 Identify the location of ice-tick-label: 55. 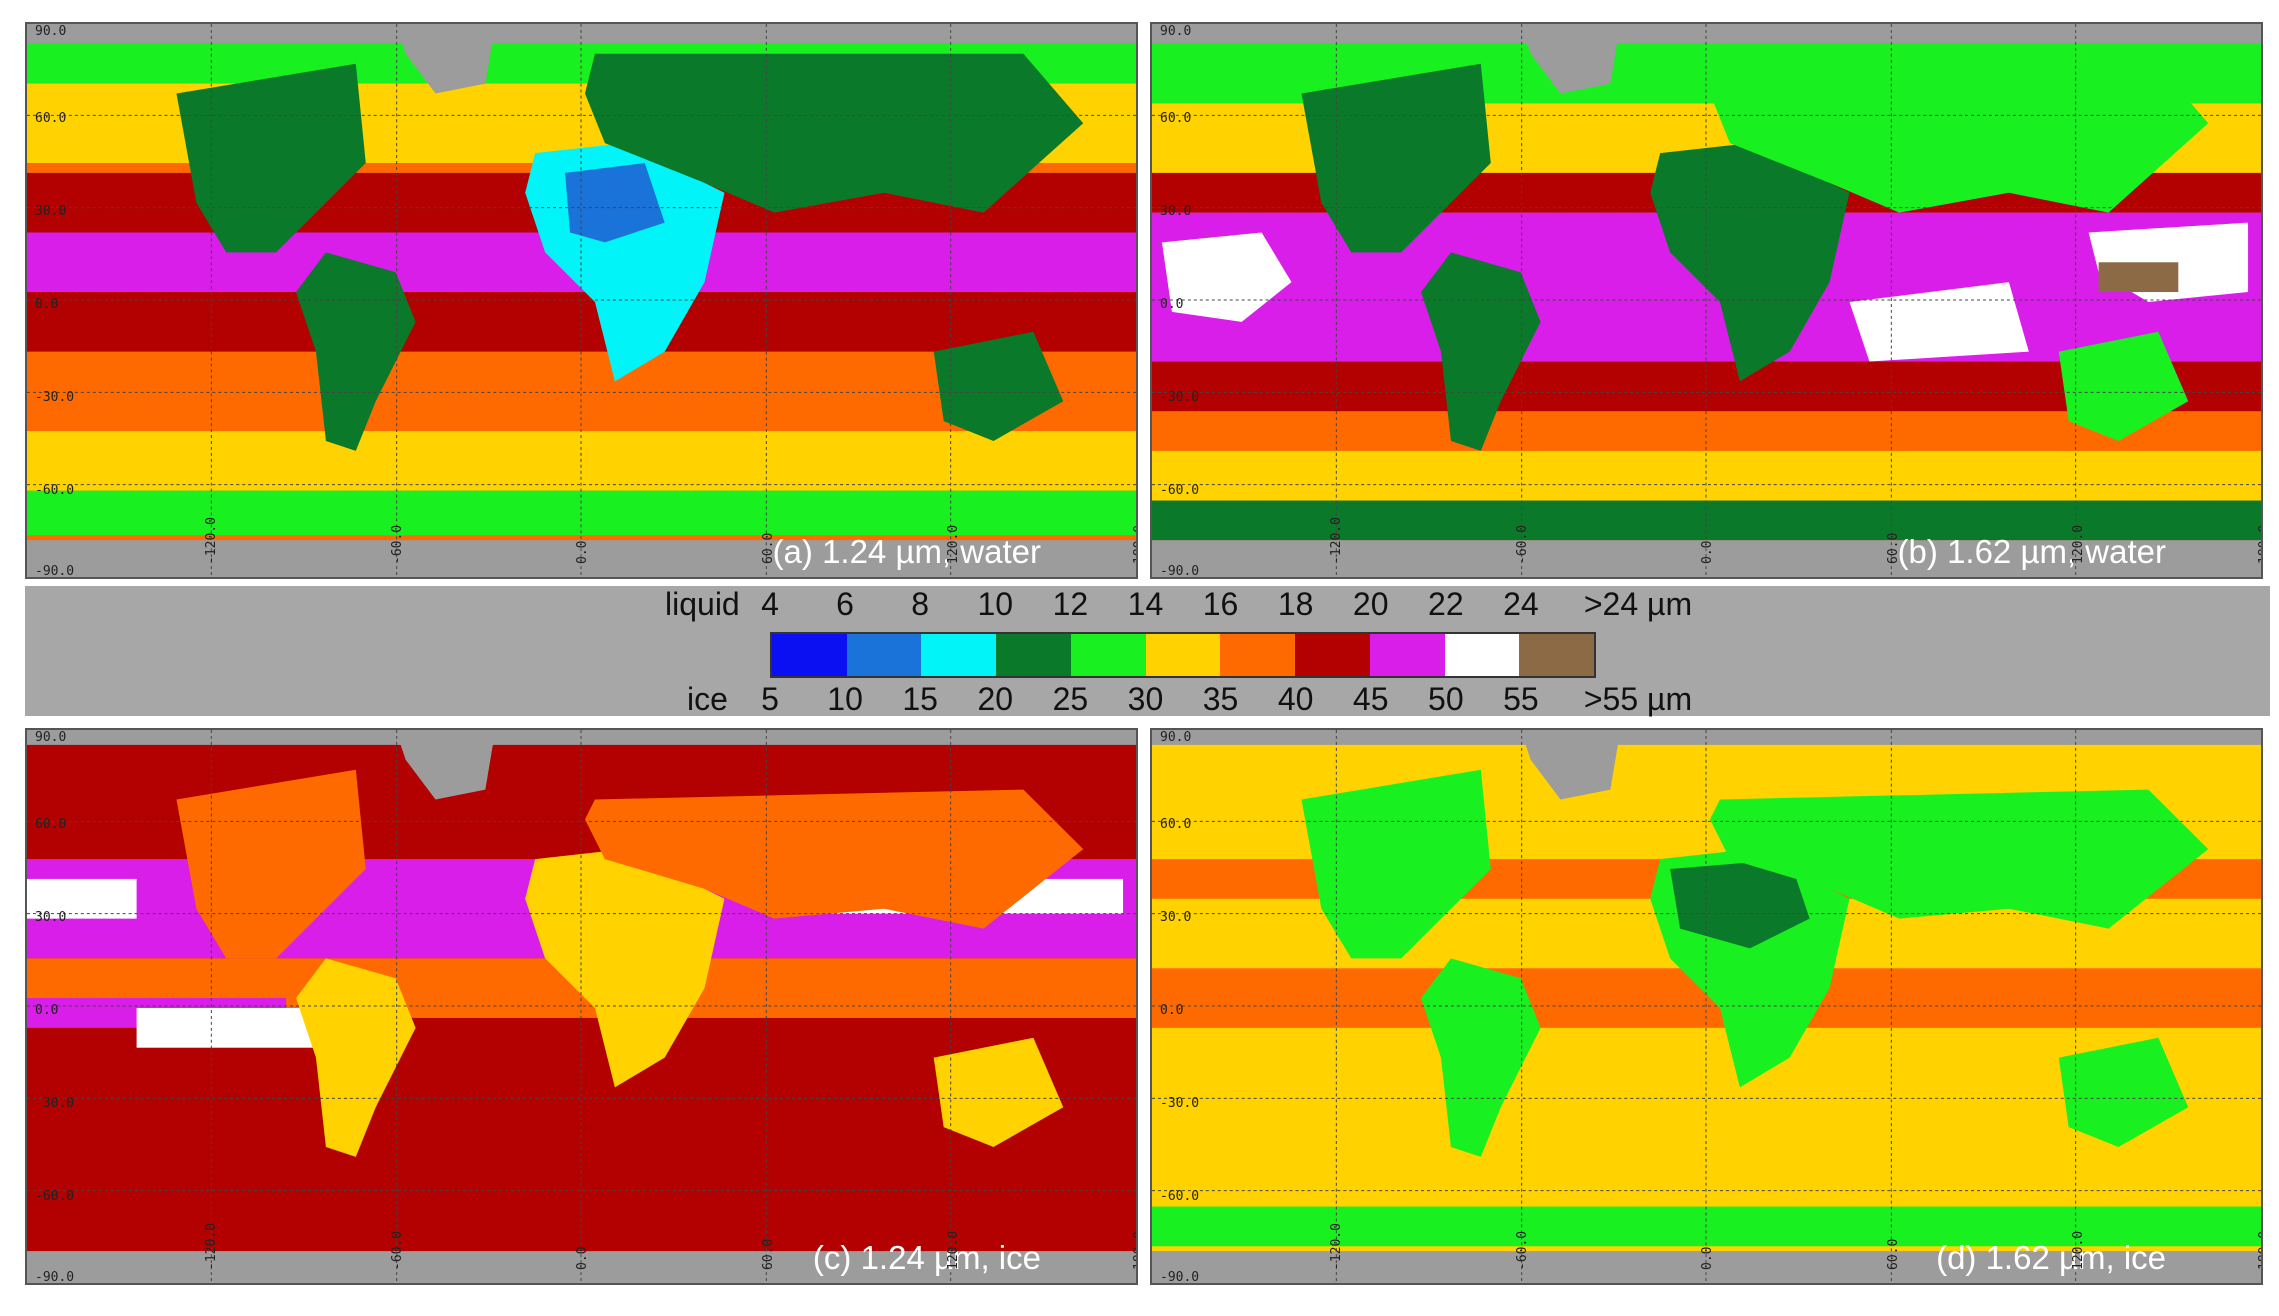
(1521, 699).